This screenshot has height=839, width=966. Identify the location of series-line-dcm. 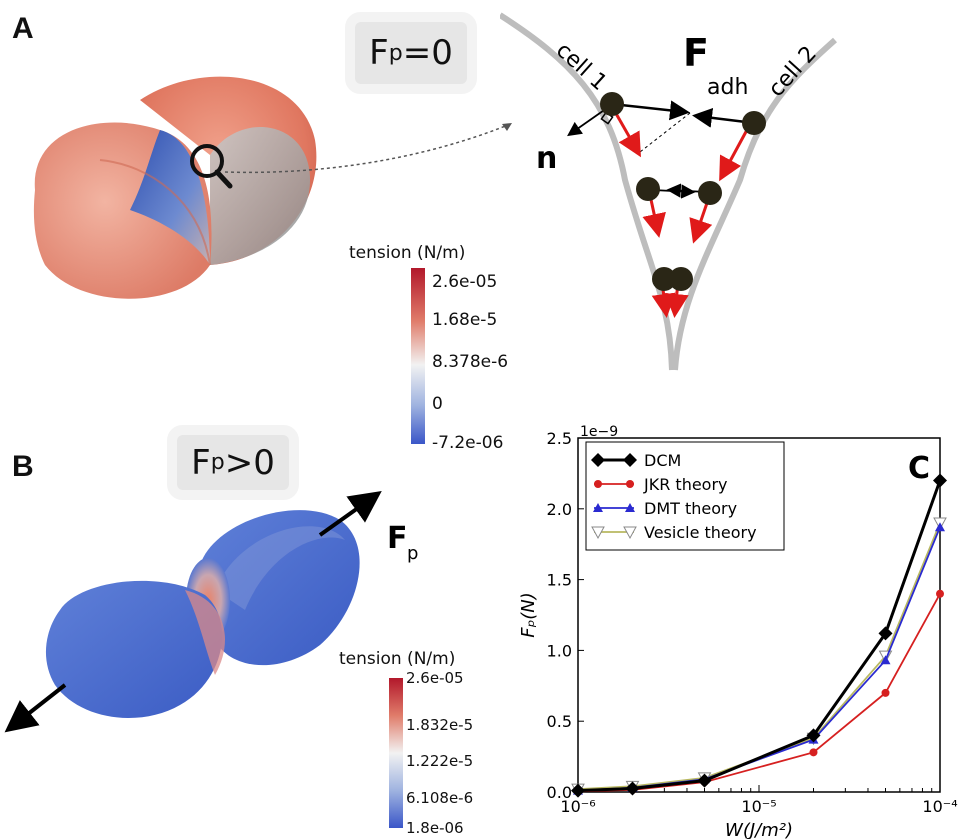
(759, 636).